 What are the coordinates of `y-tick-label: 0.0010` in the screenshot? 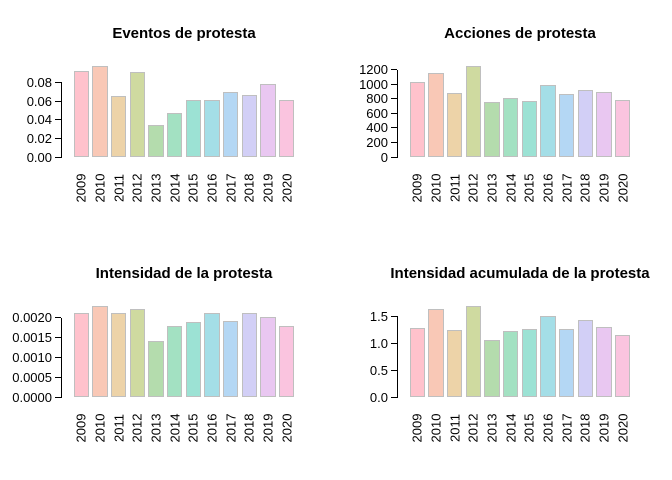 It's located at (32, 357).